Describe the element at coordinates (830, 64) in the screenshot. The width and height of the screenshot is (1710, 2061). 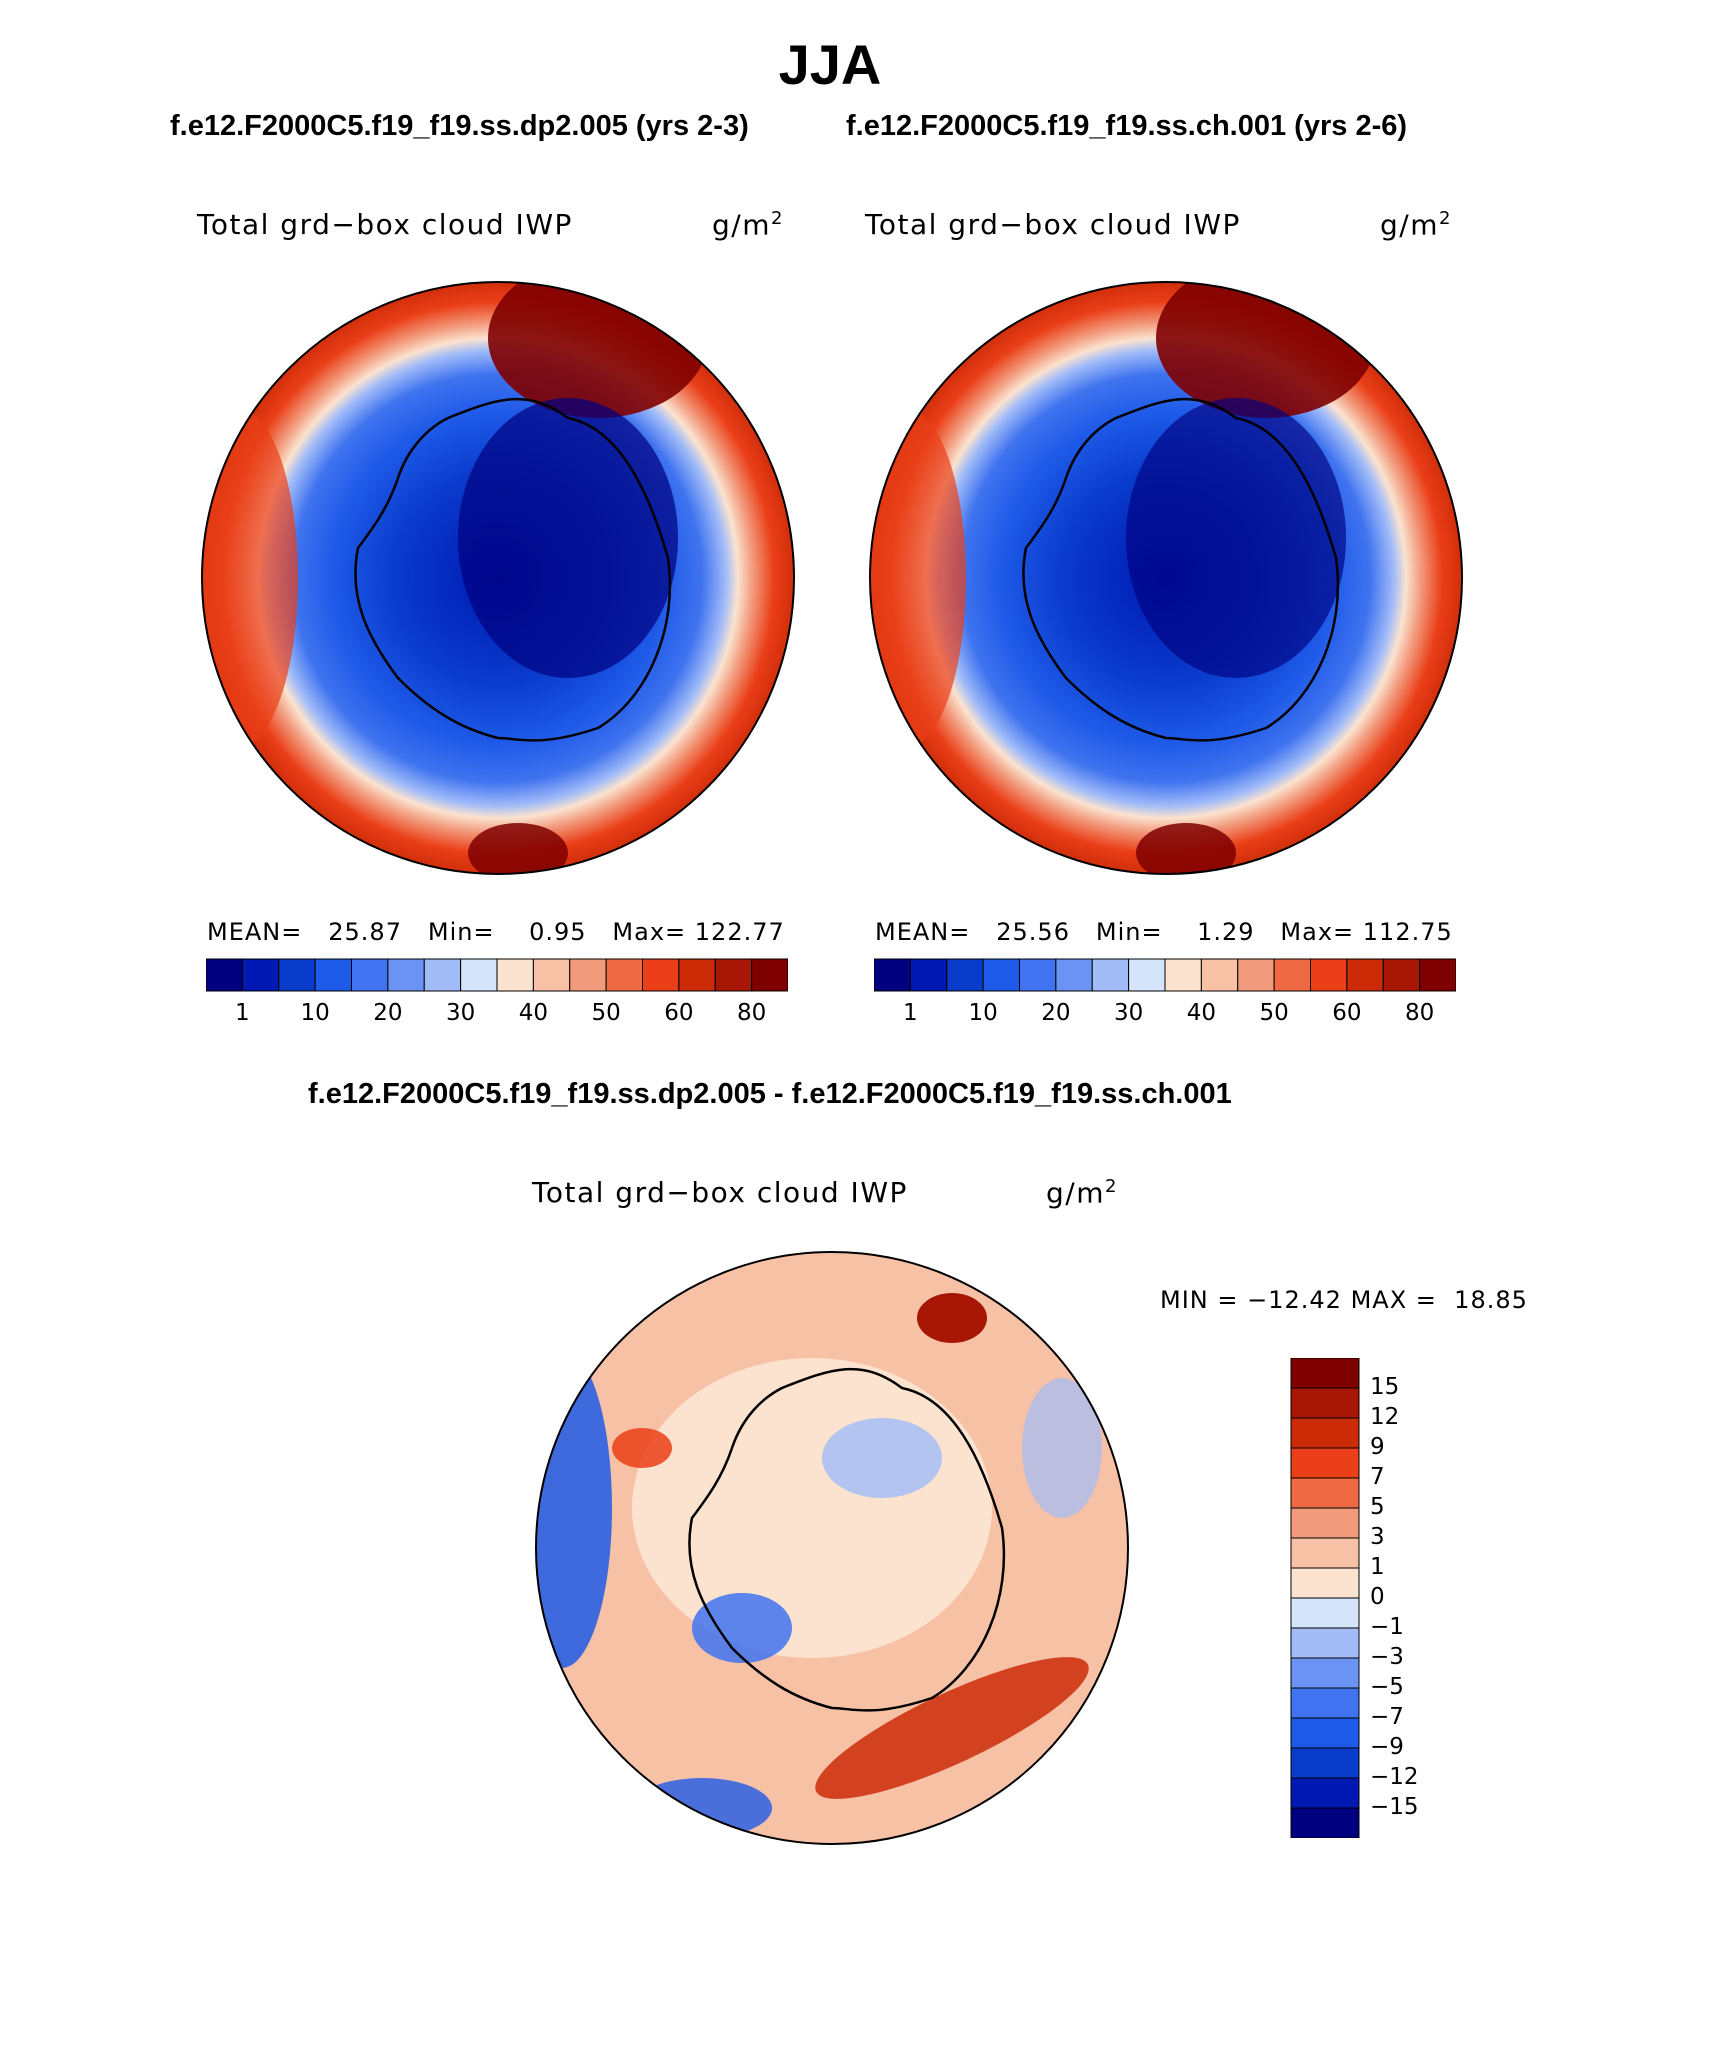
I see `page-title: JJA` at that location.